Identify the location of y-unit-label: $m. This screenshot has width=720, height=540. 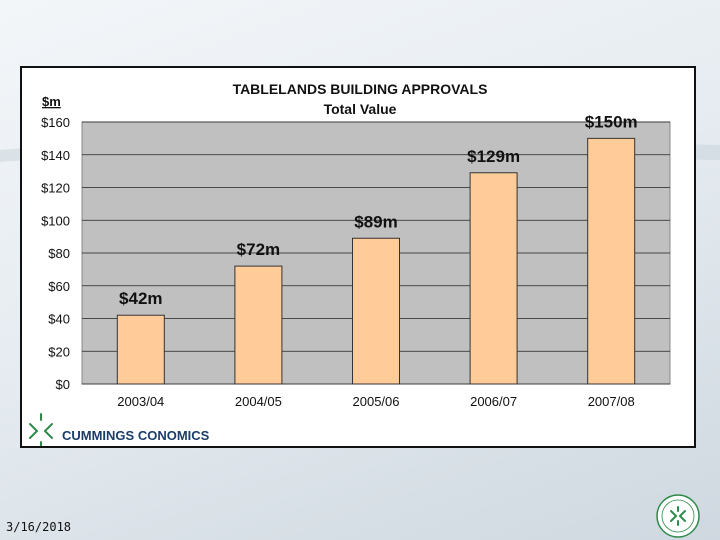
(51, 101).